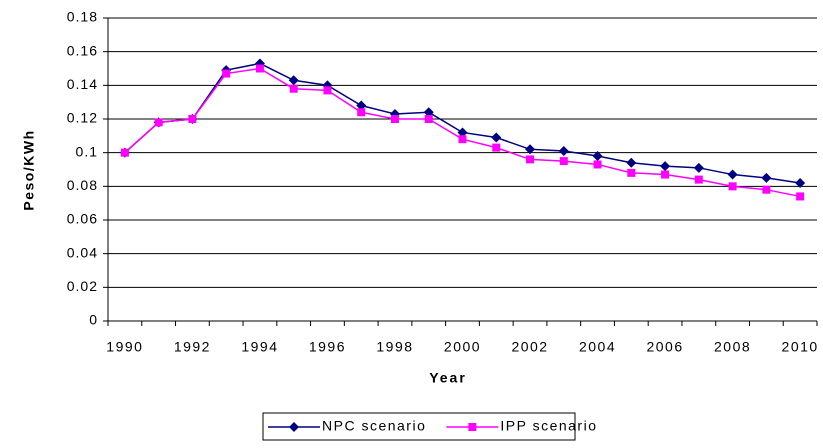  I want to click on x-axis-label: Year, so click(448, 378).